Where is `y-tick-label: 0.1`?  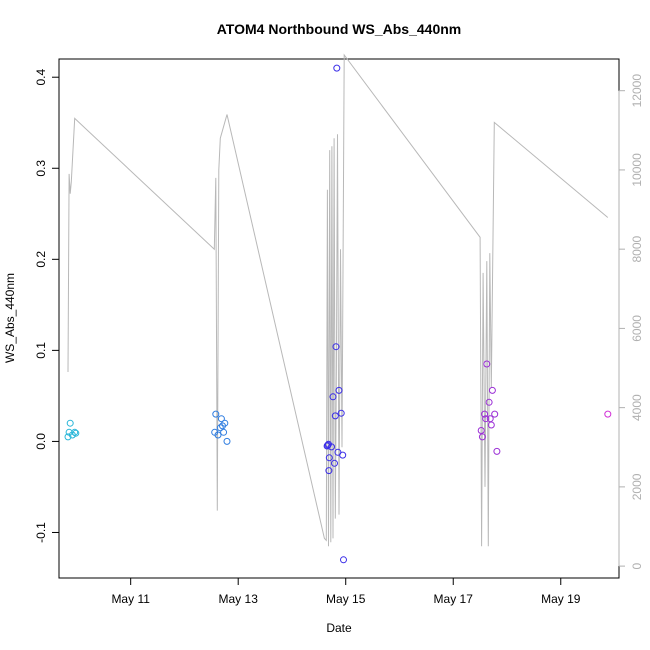
y-tick-label: 0.1 is located at coordinates (41, 350).